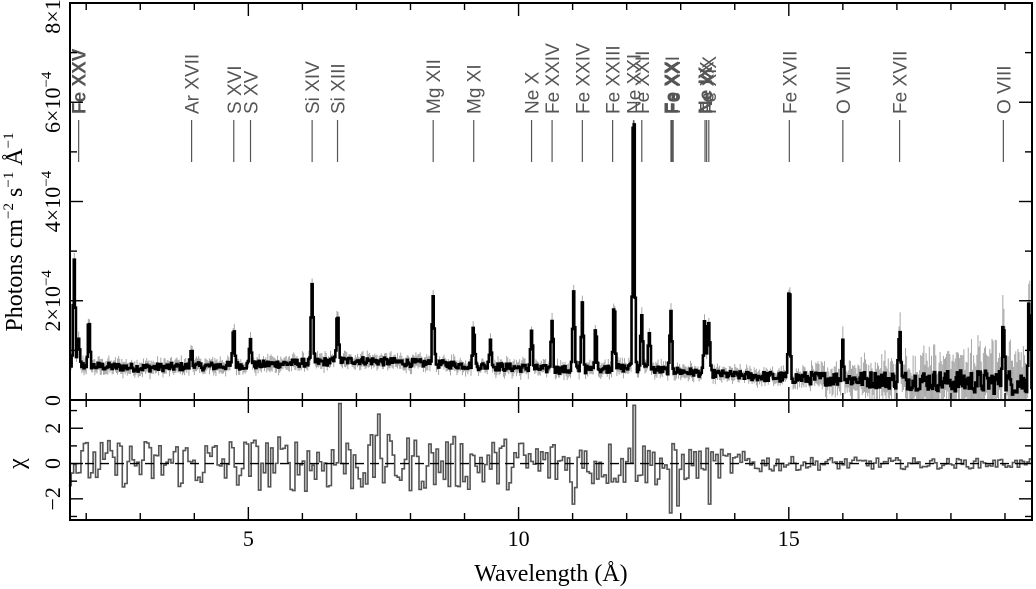  I want to click on y-tick-label: 6×10−4, so click(52, 102).